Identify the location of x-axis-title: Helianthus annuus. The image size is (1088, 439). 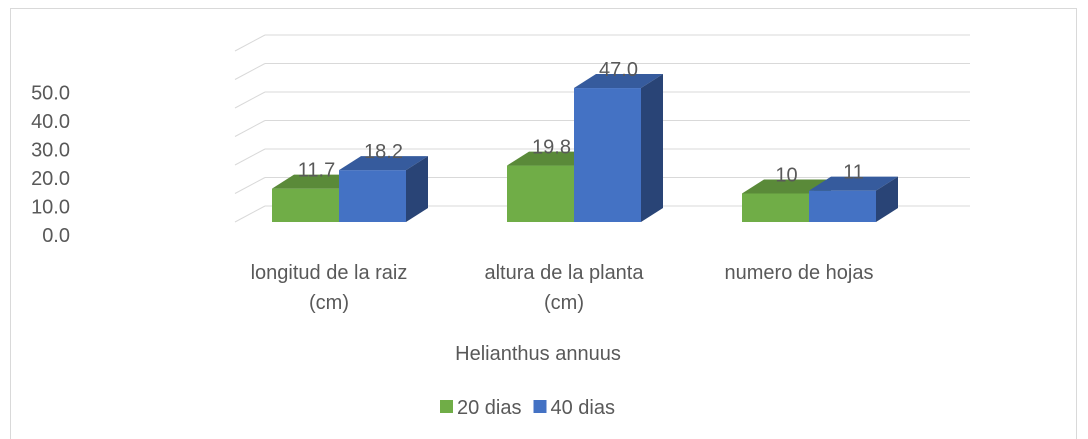
(538, 354).